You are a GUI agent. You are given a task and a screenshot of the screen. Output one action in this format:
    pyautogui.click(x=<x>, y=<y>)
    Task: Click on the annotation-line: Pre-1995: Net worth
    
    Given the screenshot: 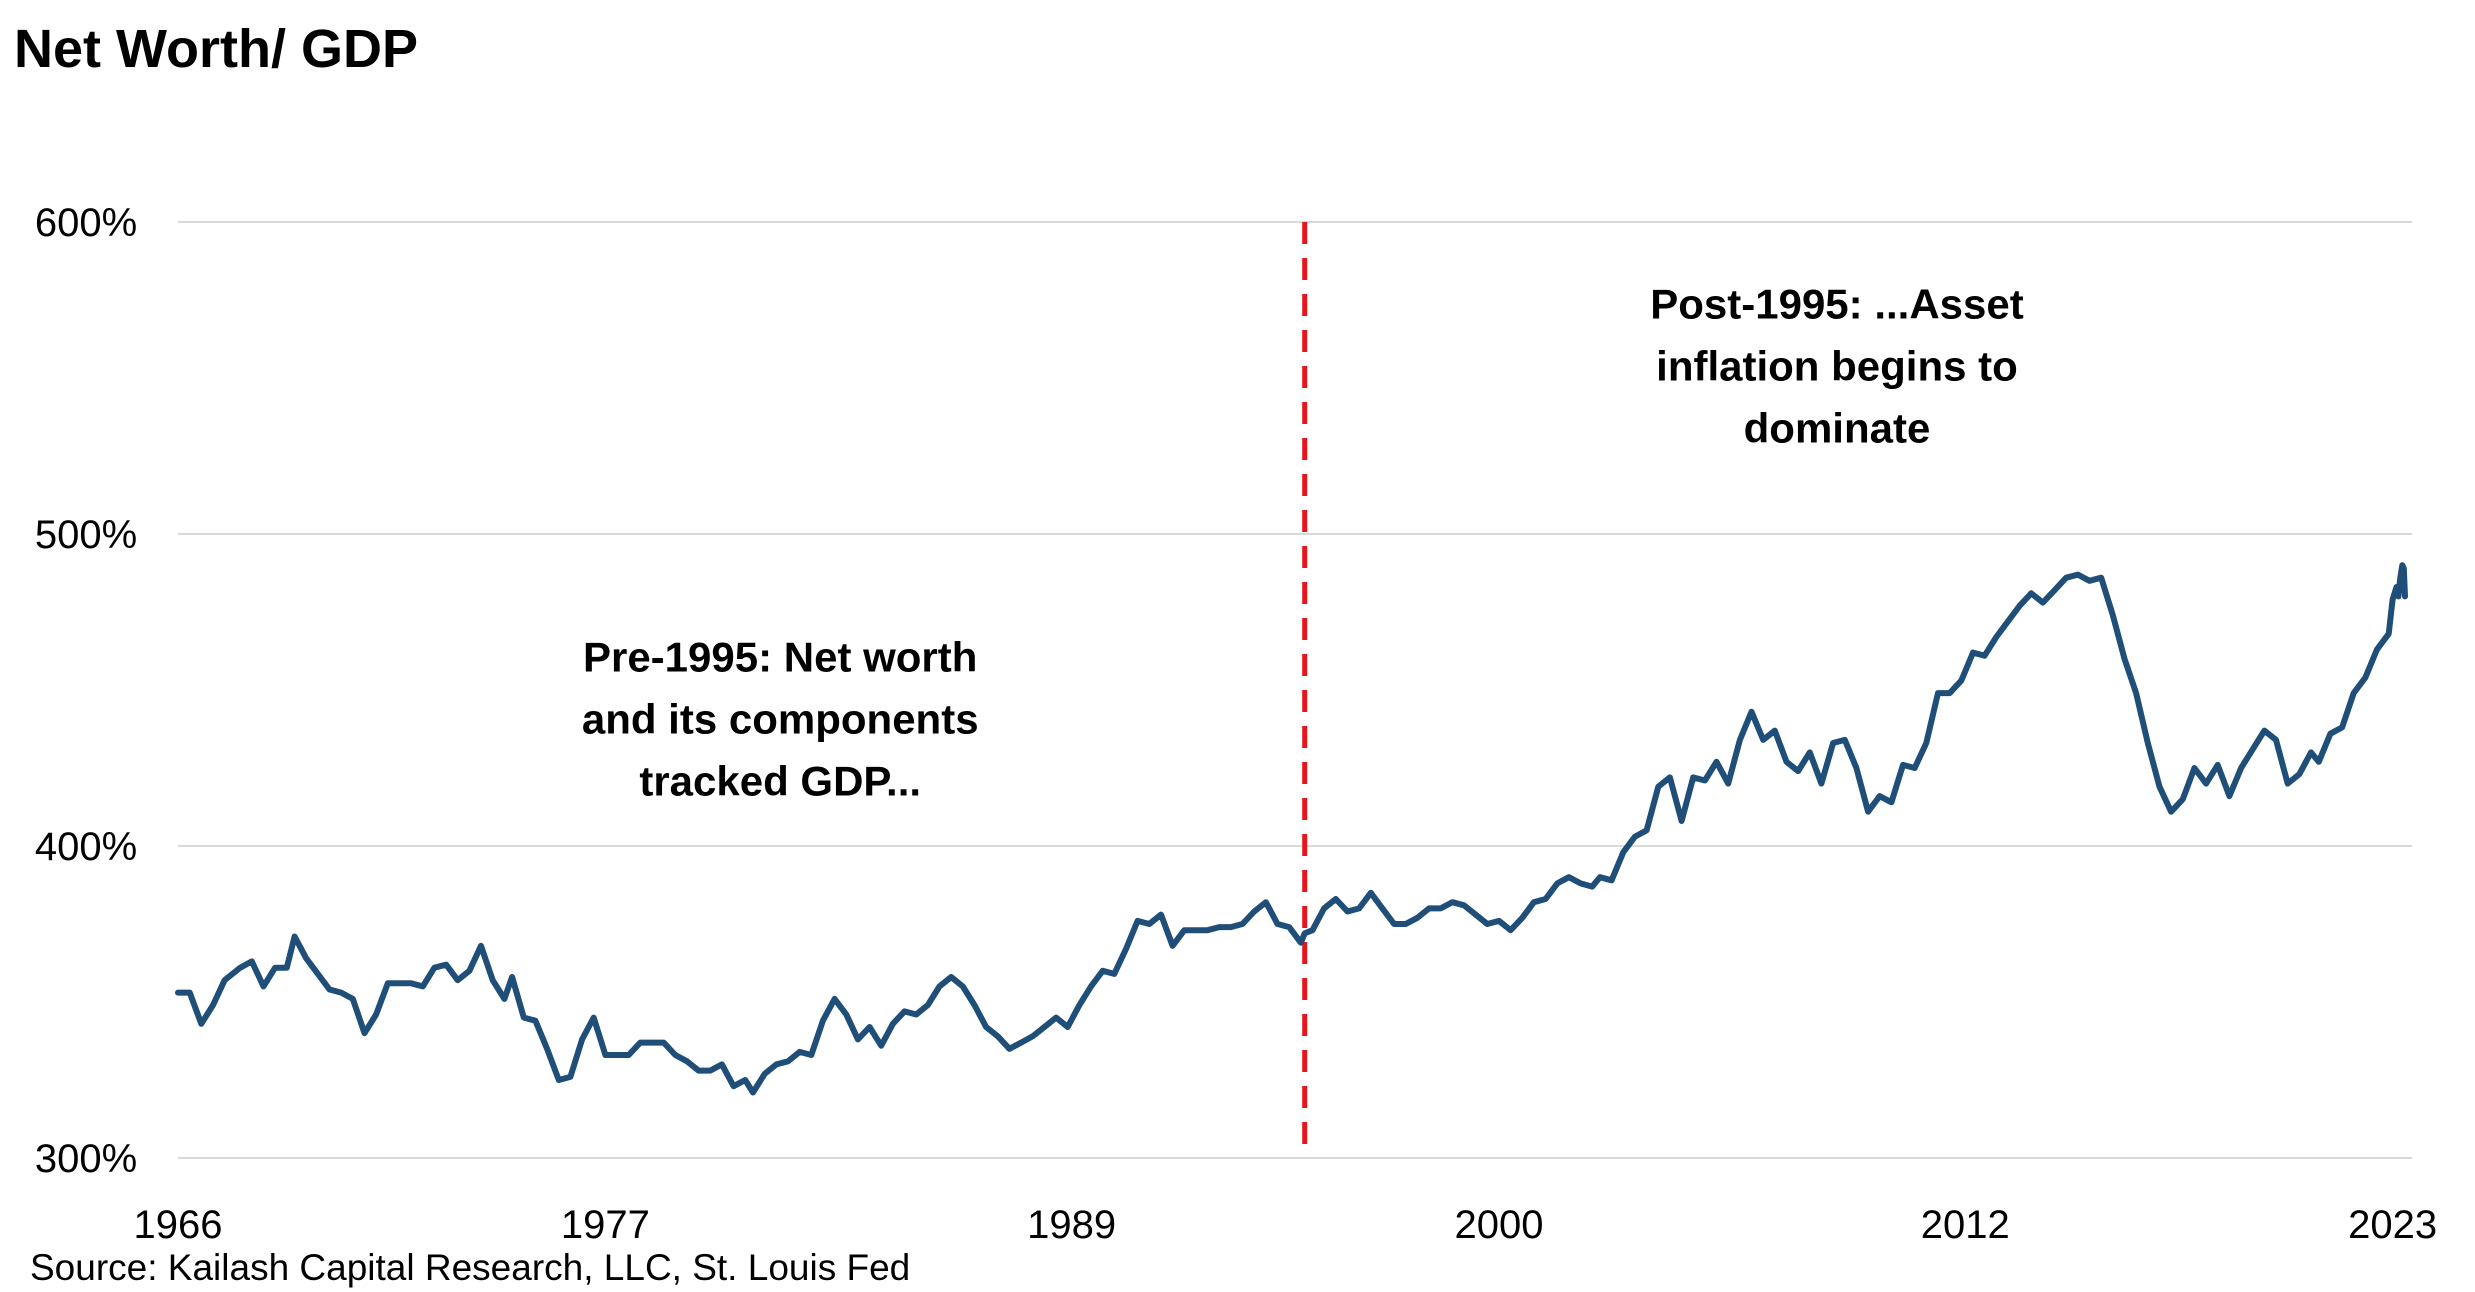 What is the action you would take?
    pyautogui.click(x=780, y=656)
    